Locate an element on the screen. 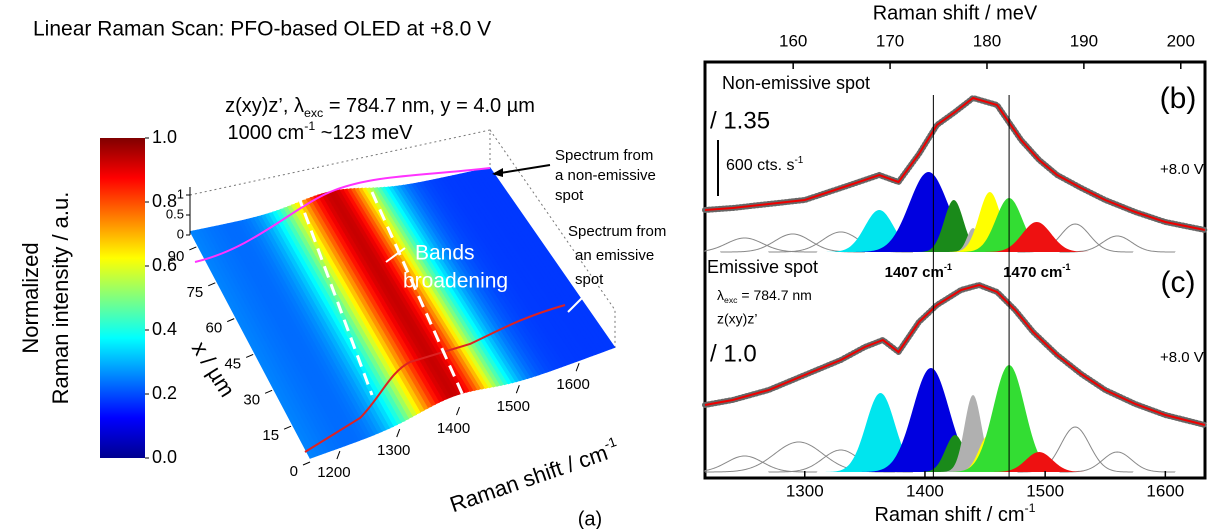 This screenshot has height=529, width=1208. y-tick-label: 30 is located at coordinates (251, 399).